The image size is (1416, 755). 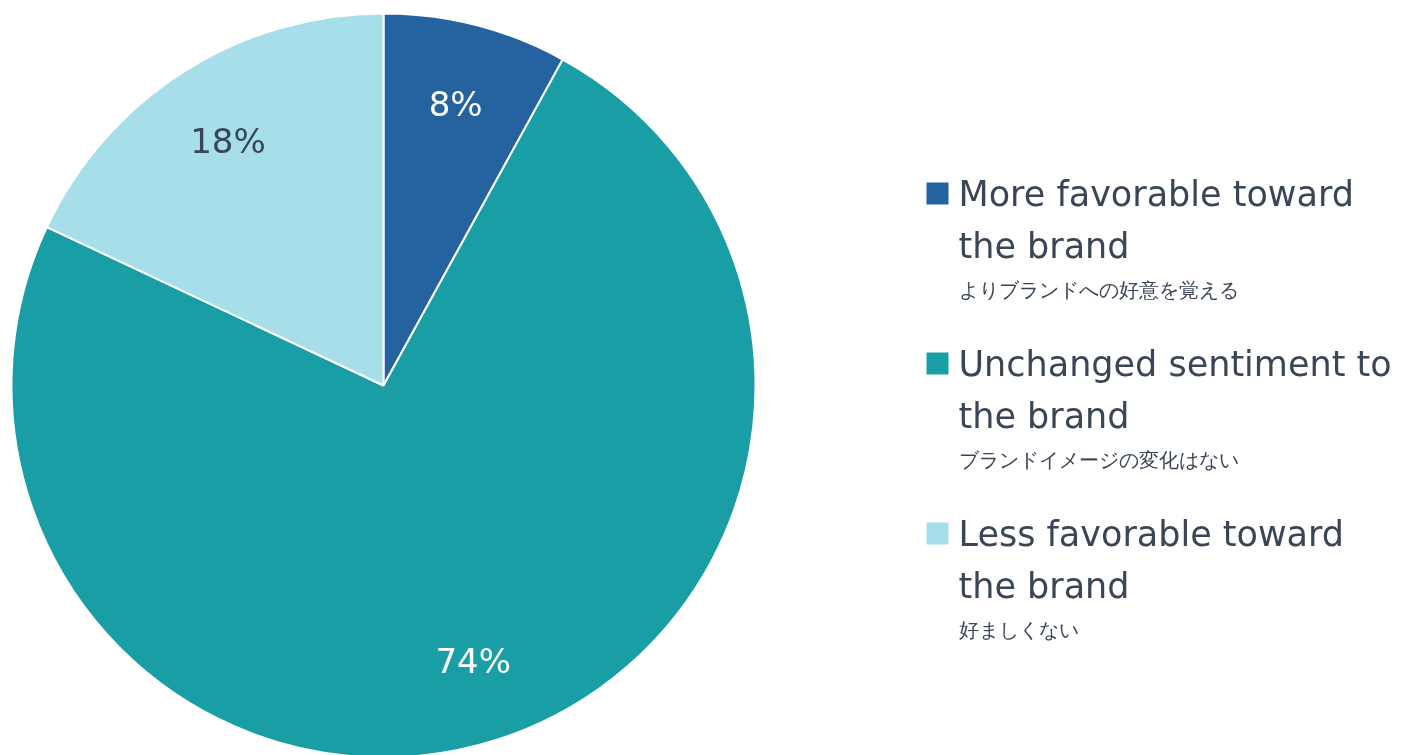 I want to click on data-label: 8%, so click(x=455, y=104).